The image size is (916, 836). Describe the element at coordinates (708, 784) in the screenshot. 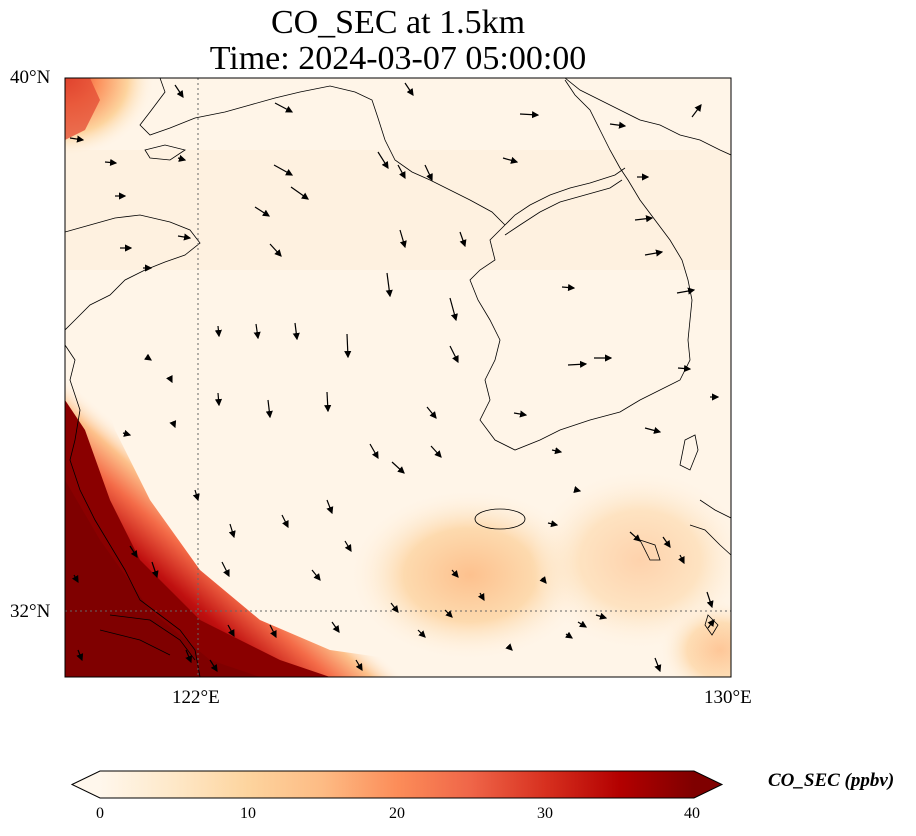

I see `colorbar-extend-high` at that location.